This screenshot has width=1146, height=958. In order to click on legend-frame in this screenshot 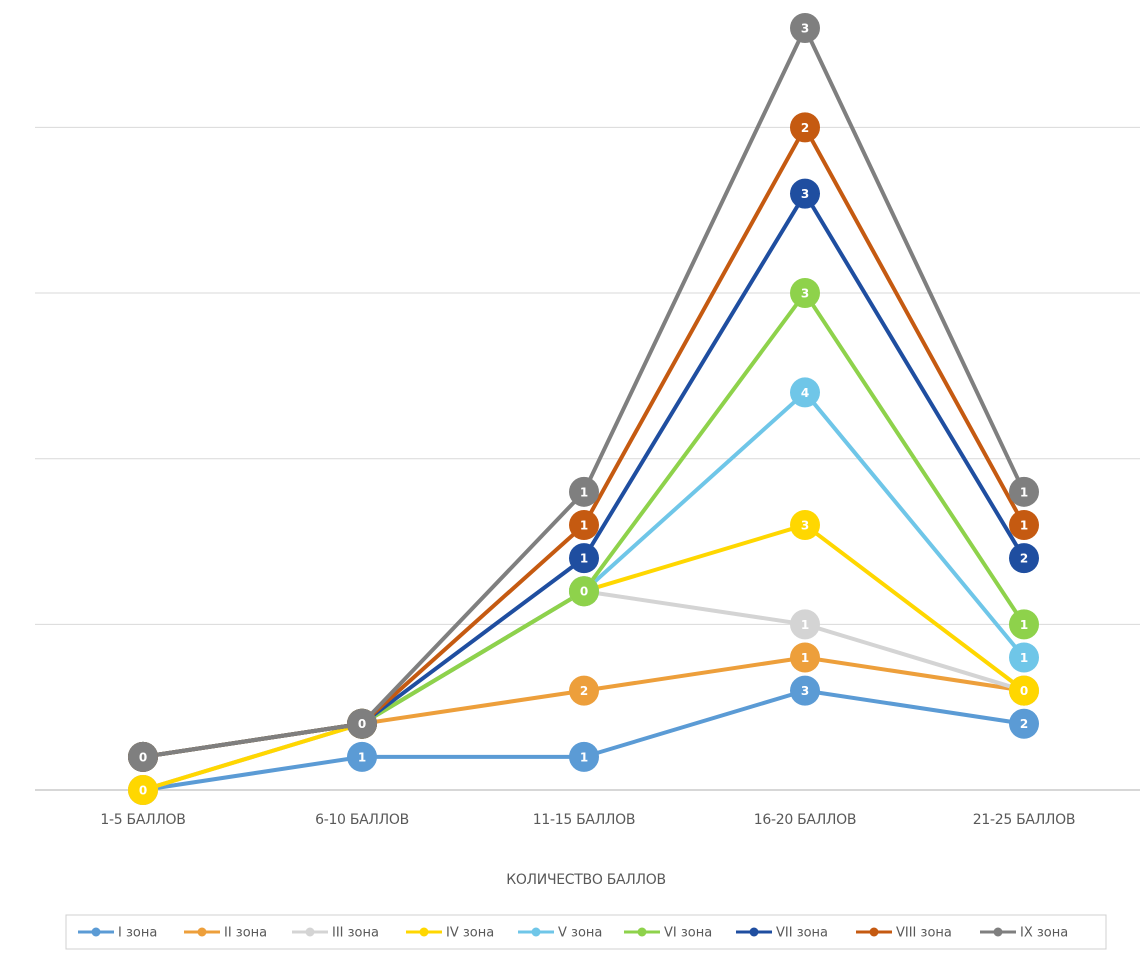, I will do `click(586, 932)`.